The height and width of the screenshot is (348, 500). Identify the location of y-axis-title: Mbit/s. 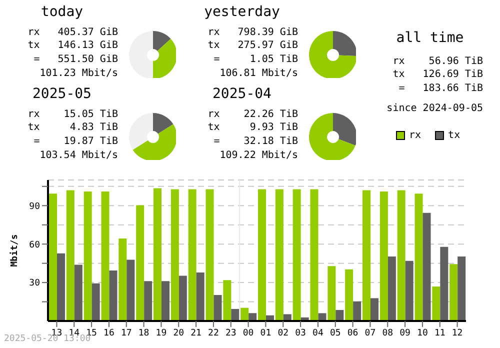
(14, 250).